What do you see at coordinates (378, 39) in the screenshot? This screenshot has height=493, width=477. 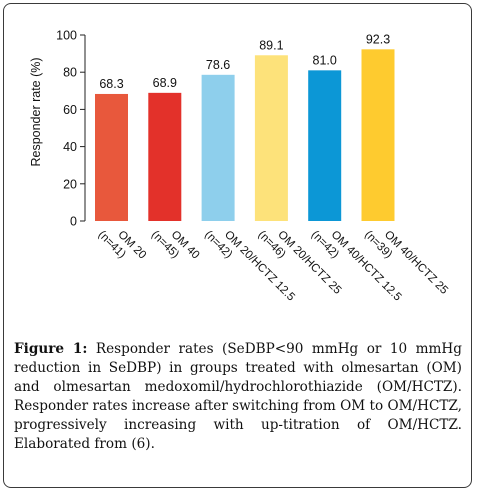 I see `bar-value-label: 92.3` at bounding box center [378, 39].